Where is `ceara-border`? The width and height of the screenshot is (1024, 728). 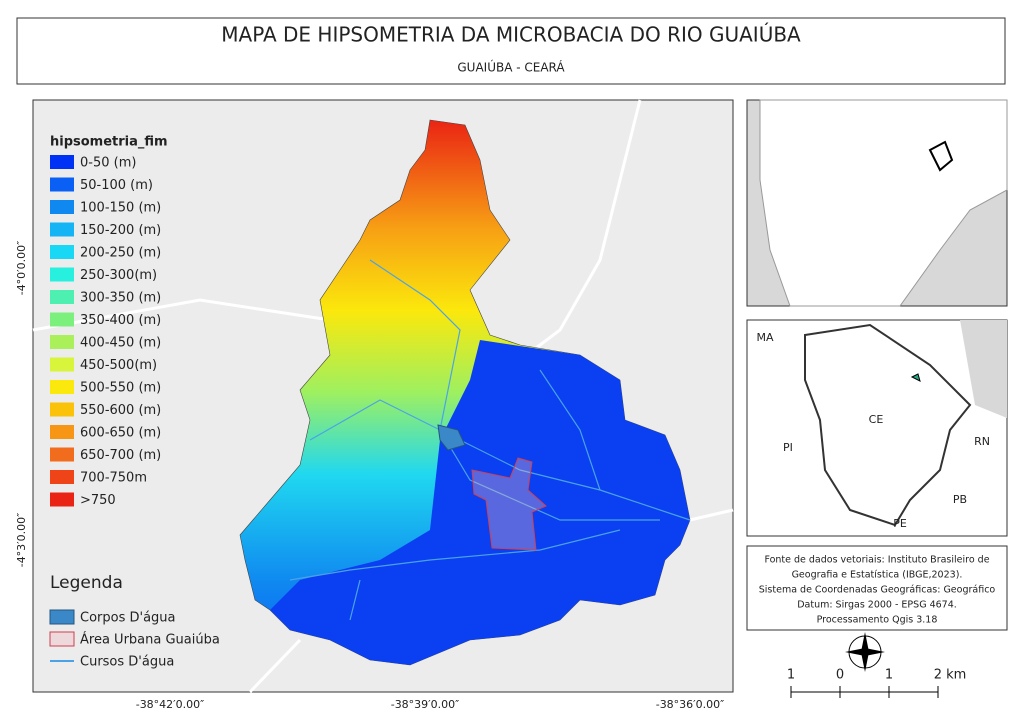
ceara-border is located at coordinates (888, 425).